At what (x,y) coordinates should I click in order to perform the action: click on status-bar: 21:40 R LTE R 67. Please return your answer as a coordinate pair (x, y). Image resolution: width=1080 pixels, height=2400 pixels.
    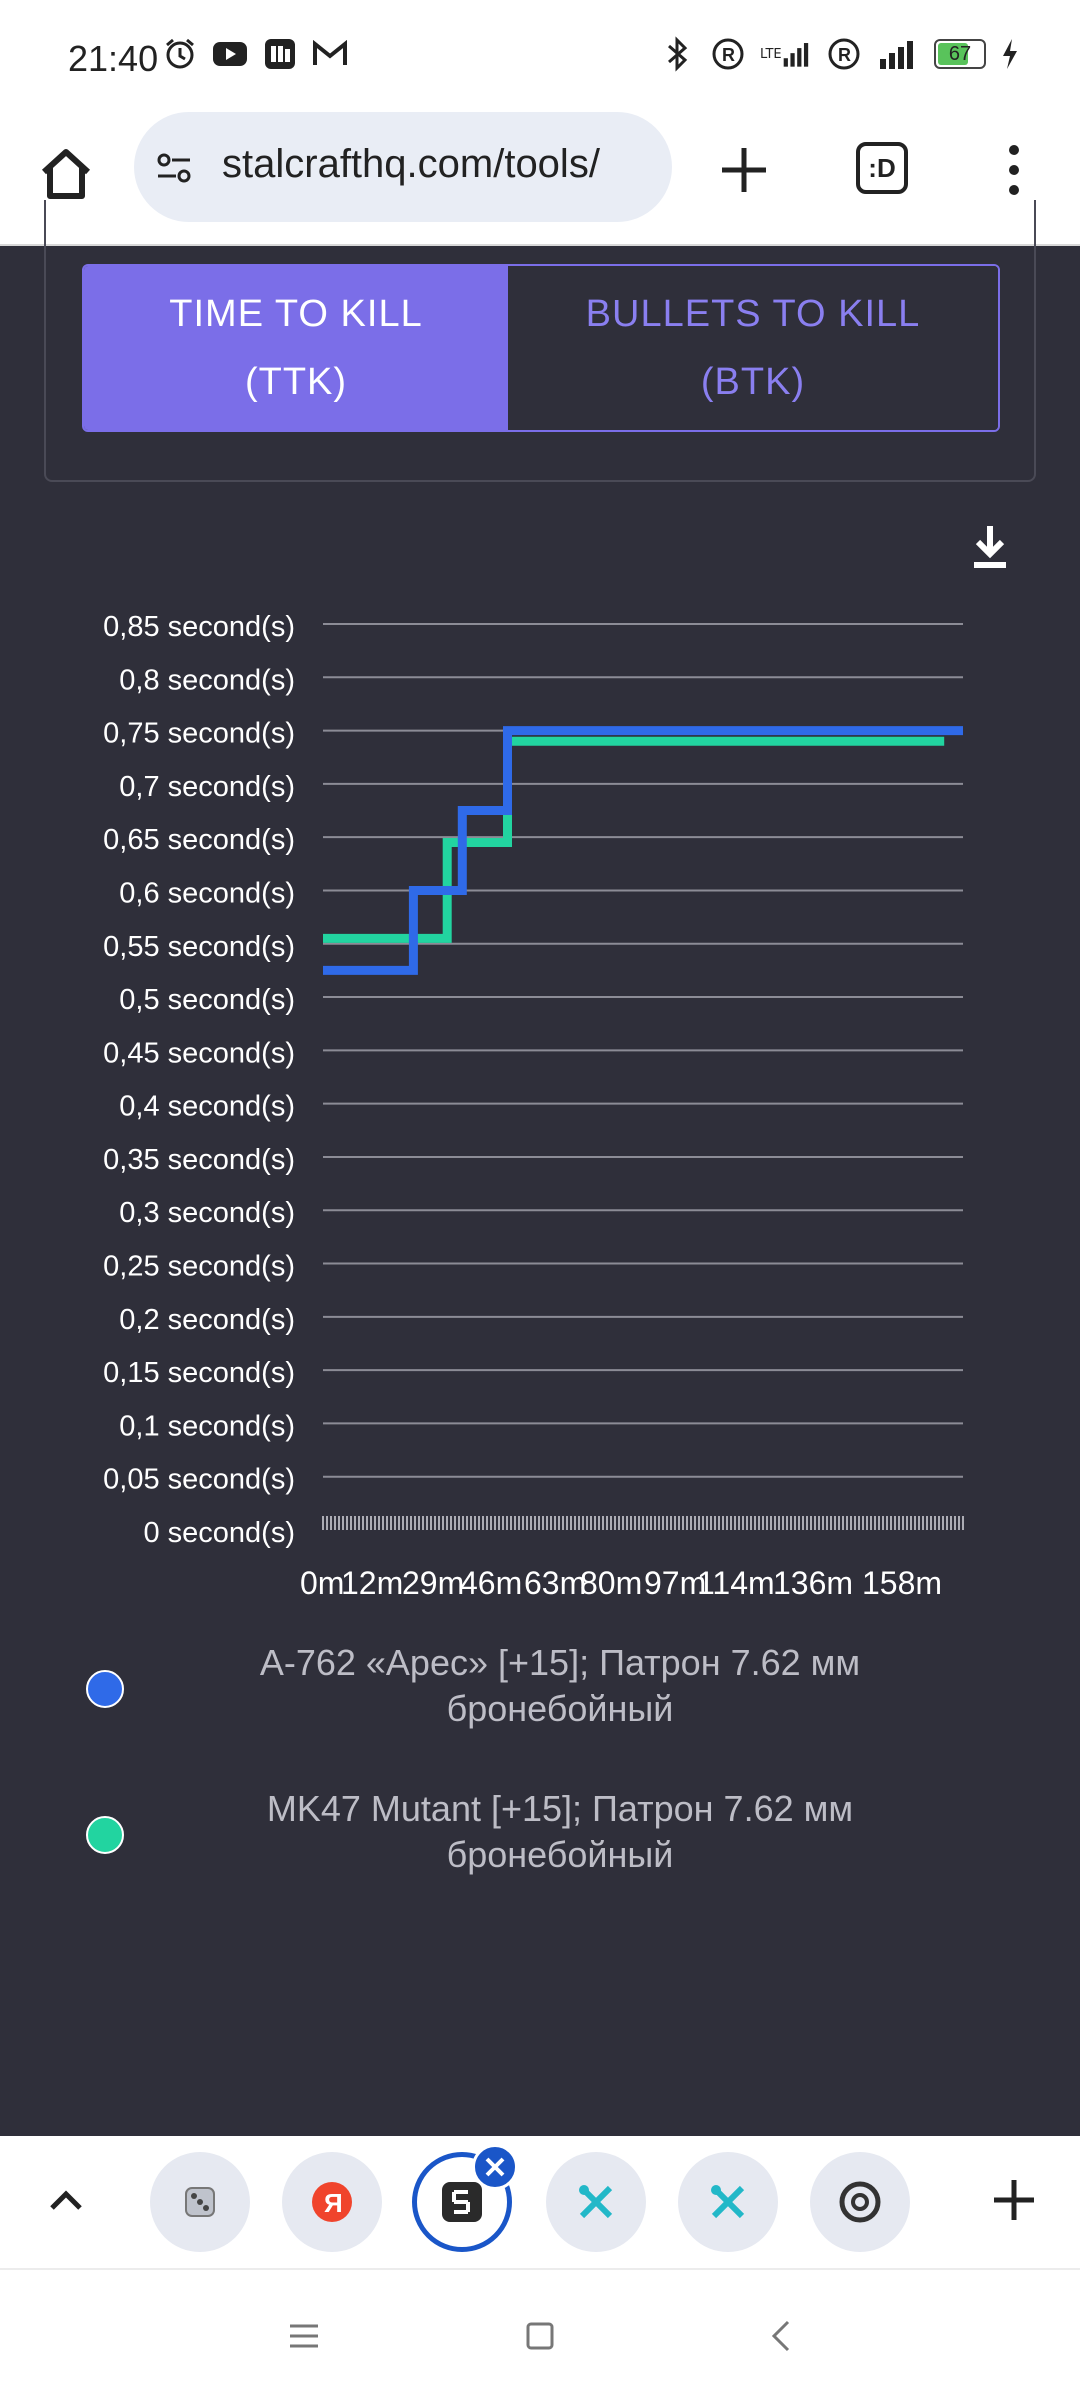
    Looking at the image, I should click on (540, 56).